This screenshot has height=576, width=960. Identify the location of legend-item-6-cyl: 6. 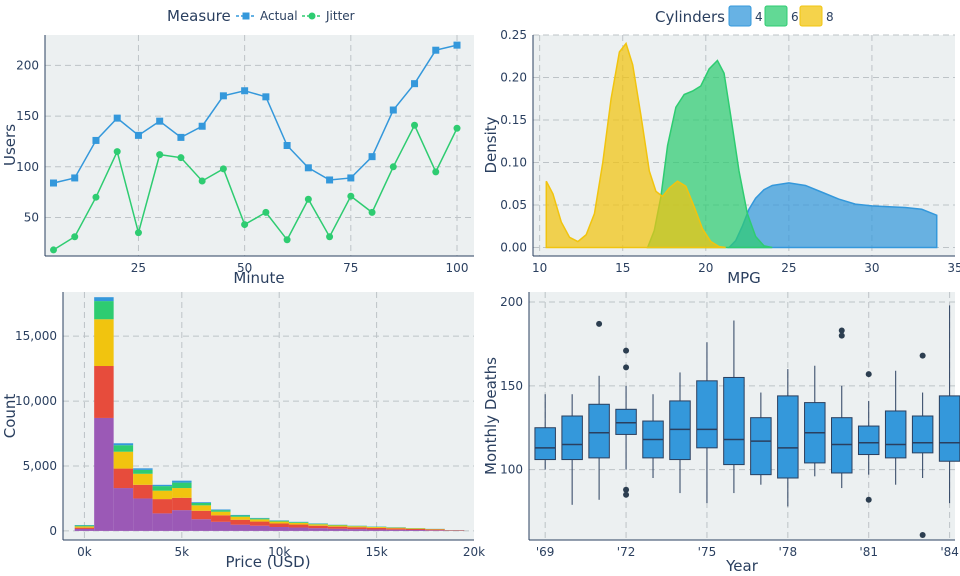
(781, 16).